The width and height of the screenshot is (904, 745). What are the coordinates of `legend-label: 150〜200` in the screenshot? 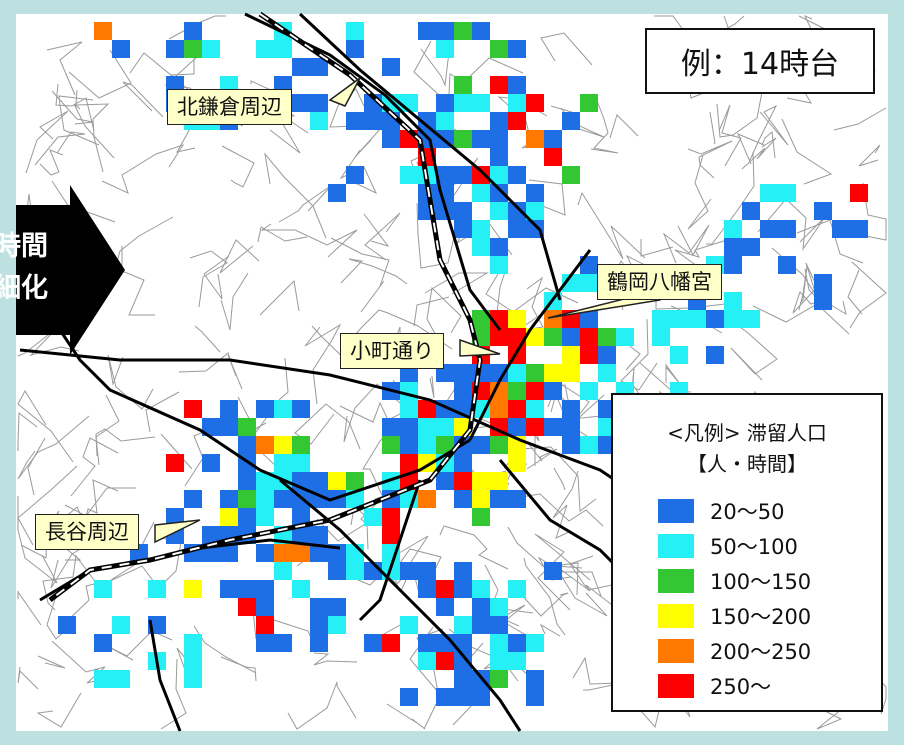 It's located at (761, 617).